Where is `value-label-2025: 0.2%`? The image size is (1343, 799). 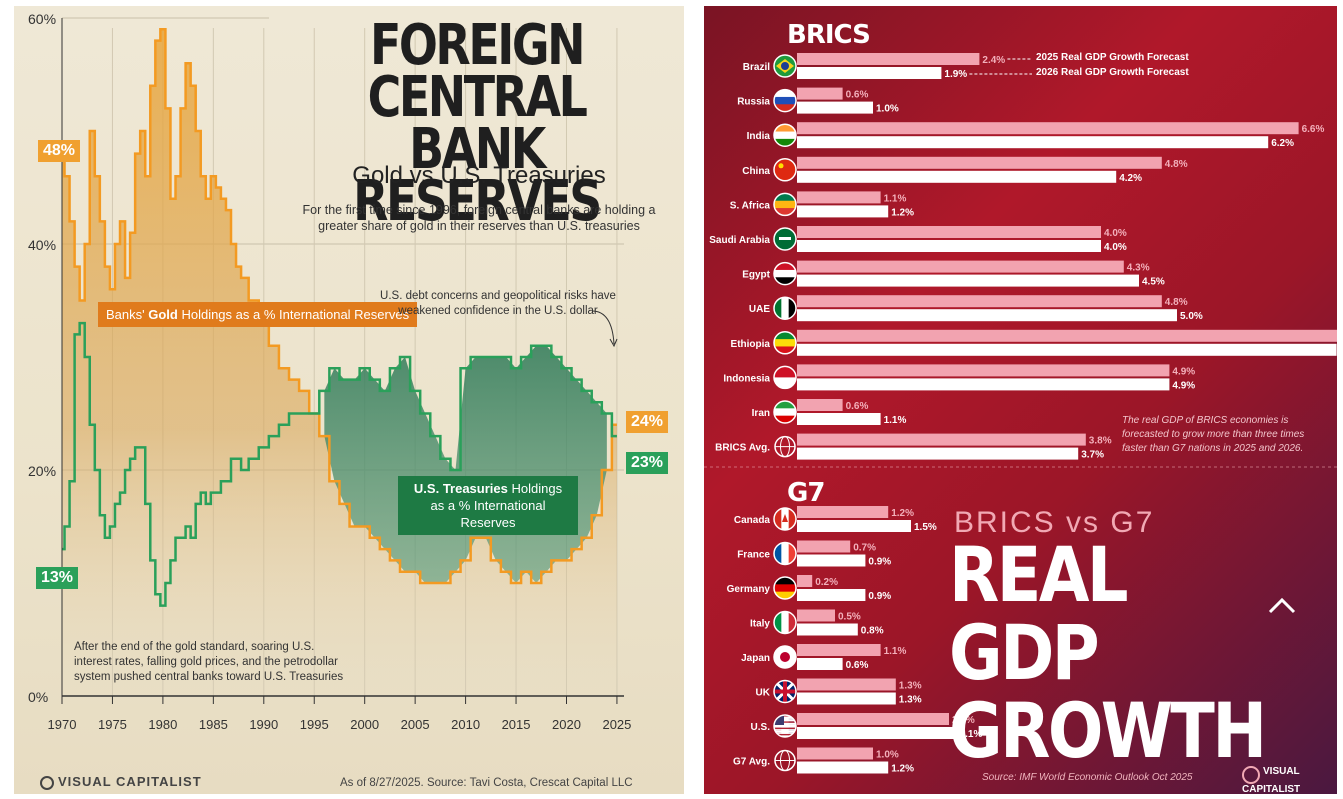
value-label-2025: 0.2% is located at coordinates (826, 582).